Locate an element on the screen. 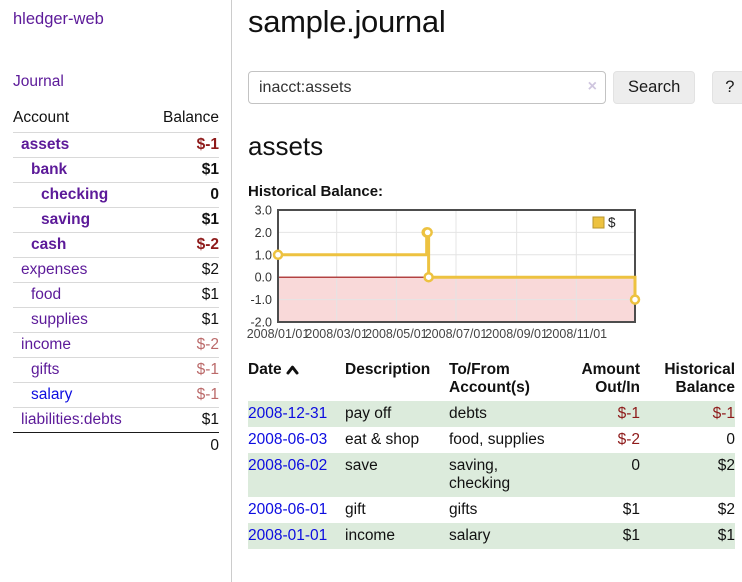 The image size is (742, 582). register-header-date: Date is located at coordinates (296, 380).